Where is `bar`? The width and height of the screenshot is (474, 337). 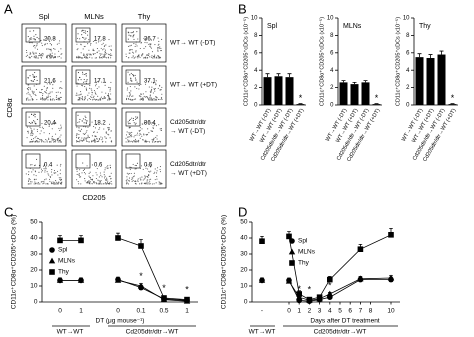 bar is located at coordinates (267, 91).